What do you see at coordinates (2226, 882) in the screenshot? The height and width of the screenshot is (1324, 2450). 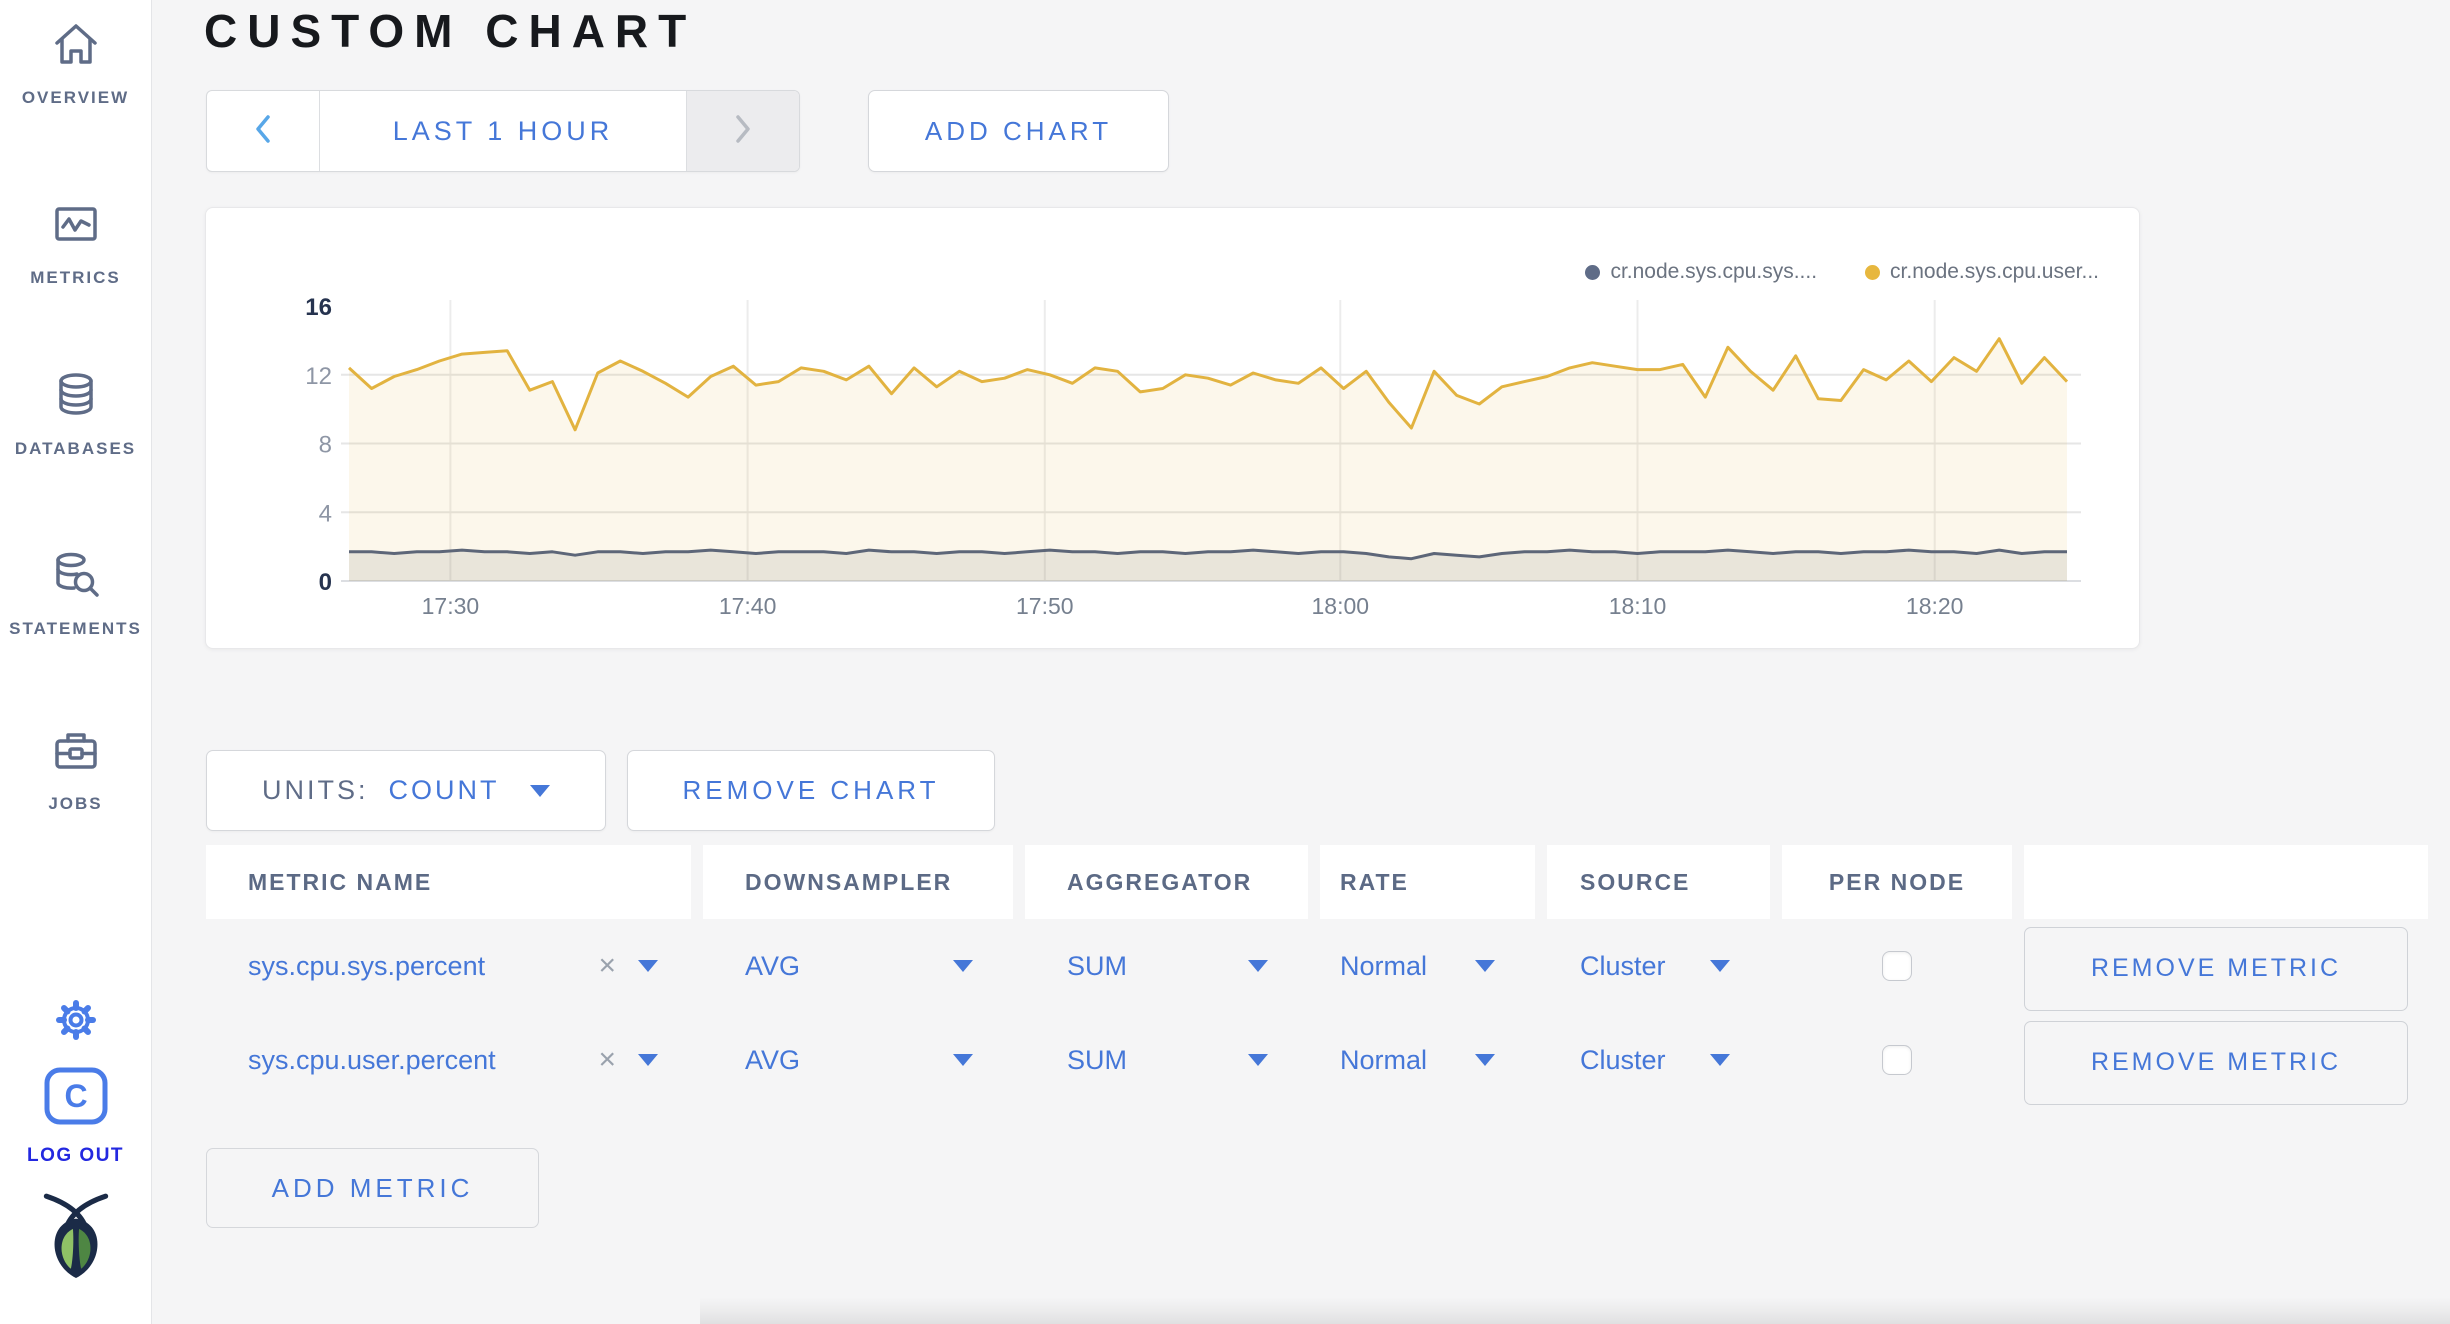 I see `header-actions` at bounding box center [2226, 882].